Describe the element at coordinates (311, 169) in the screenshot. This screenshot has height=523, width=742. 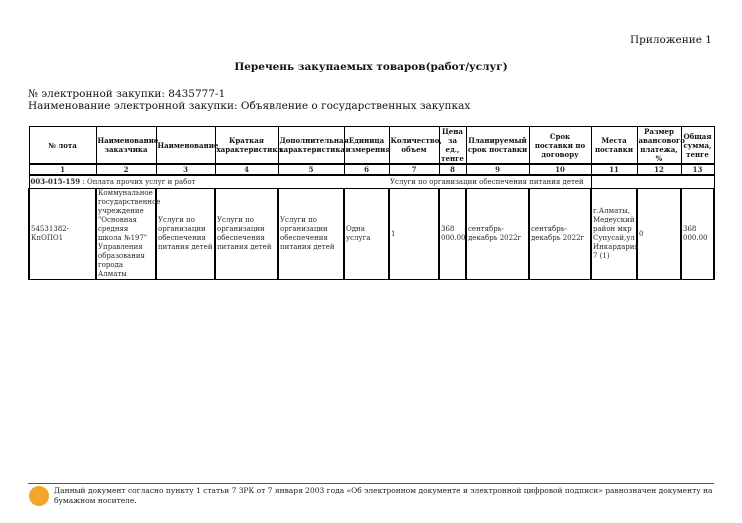
I see `column-number: 5` at that location.